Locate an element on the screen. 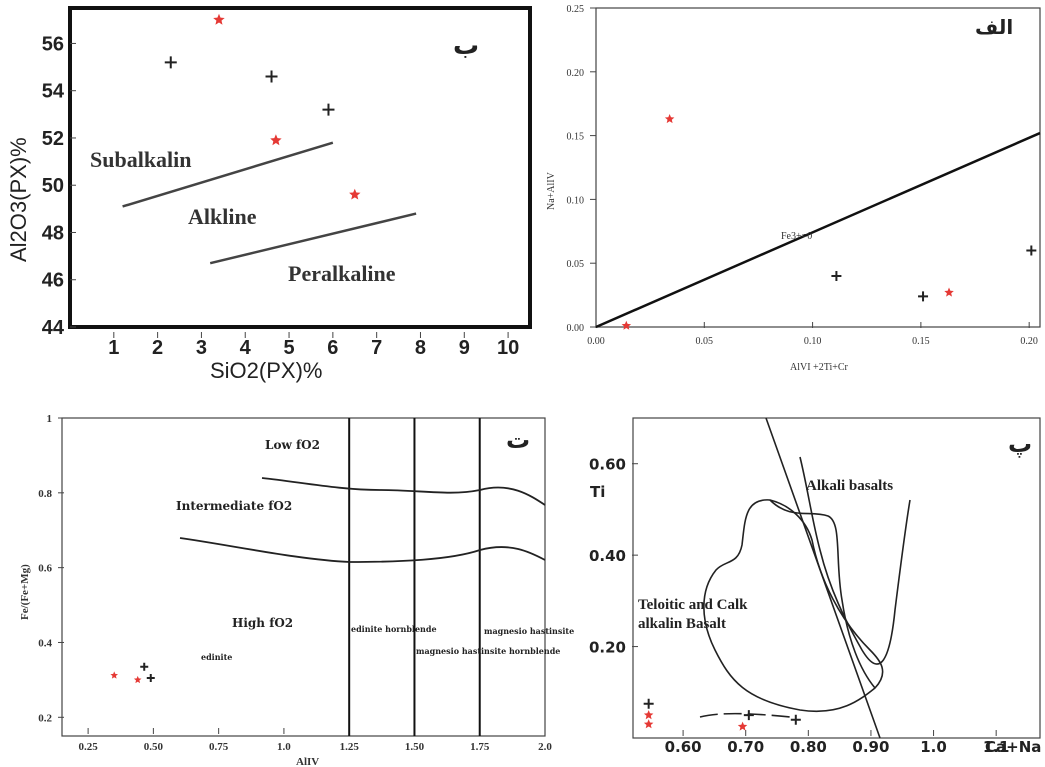  panel-a-label: ب is located at coordinates (466, 46).